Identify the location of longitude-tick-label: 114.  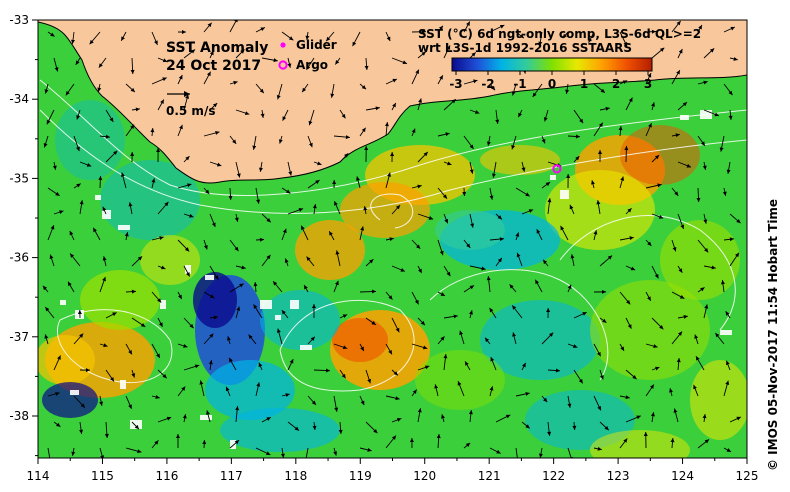
(38, 476).